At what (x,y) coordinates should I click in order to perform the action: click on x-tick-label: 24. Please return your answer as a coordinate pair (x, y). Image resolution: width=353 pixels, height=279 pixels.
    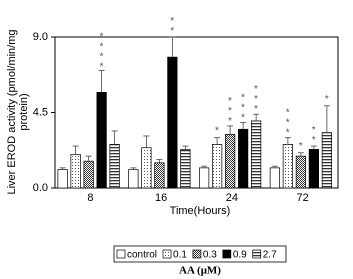
    Looking at the image, I should click on (232, 198).